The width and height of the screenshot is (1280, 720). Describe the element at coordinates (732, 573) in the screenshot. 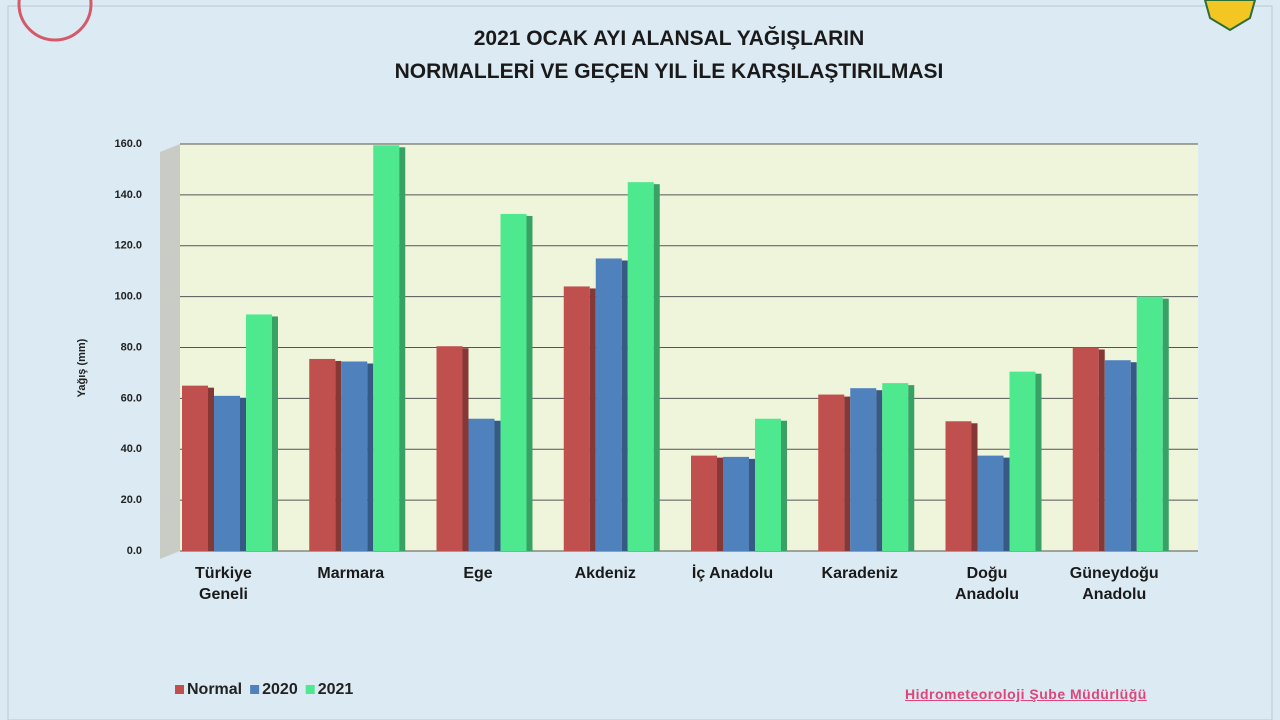

I see `x-tick-label: İç Anadolu` at that location.